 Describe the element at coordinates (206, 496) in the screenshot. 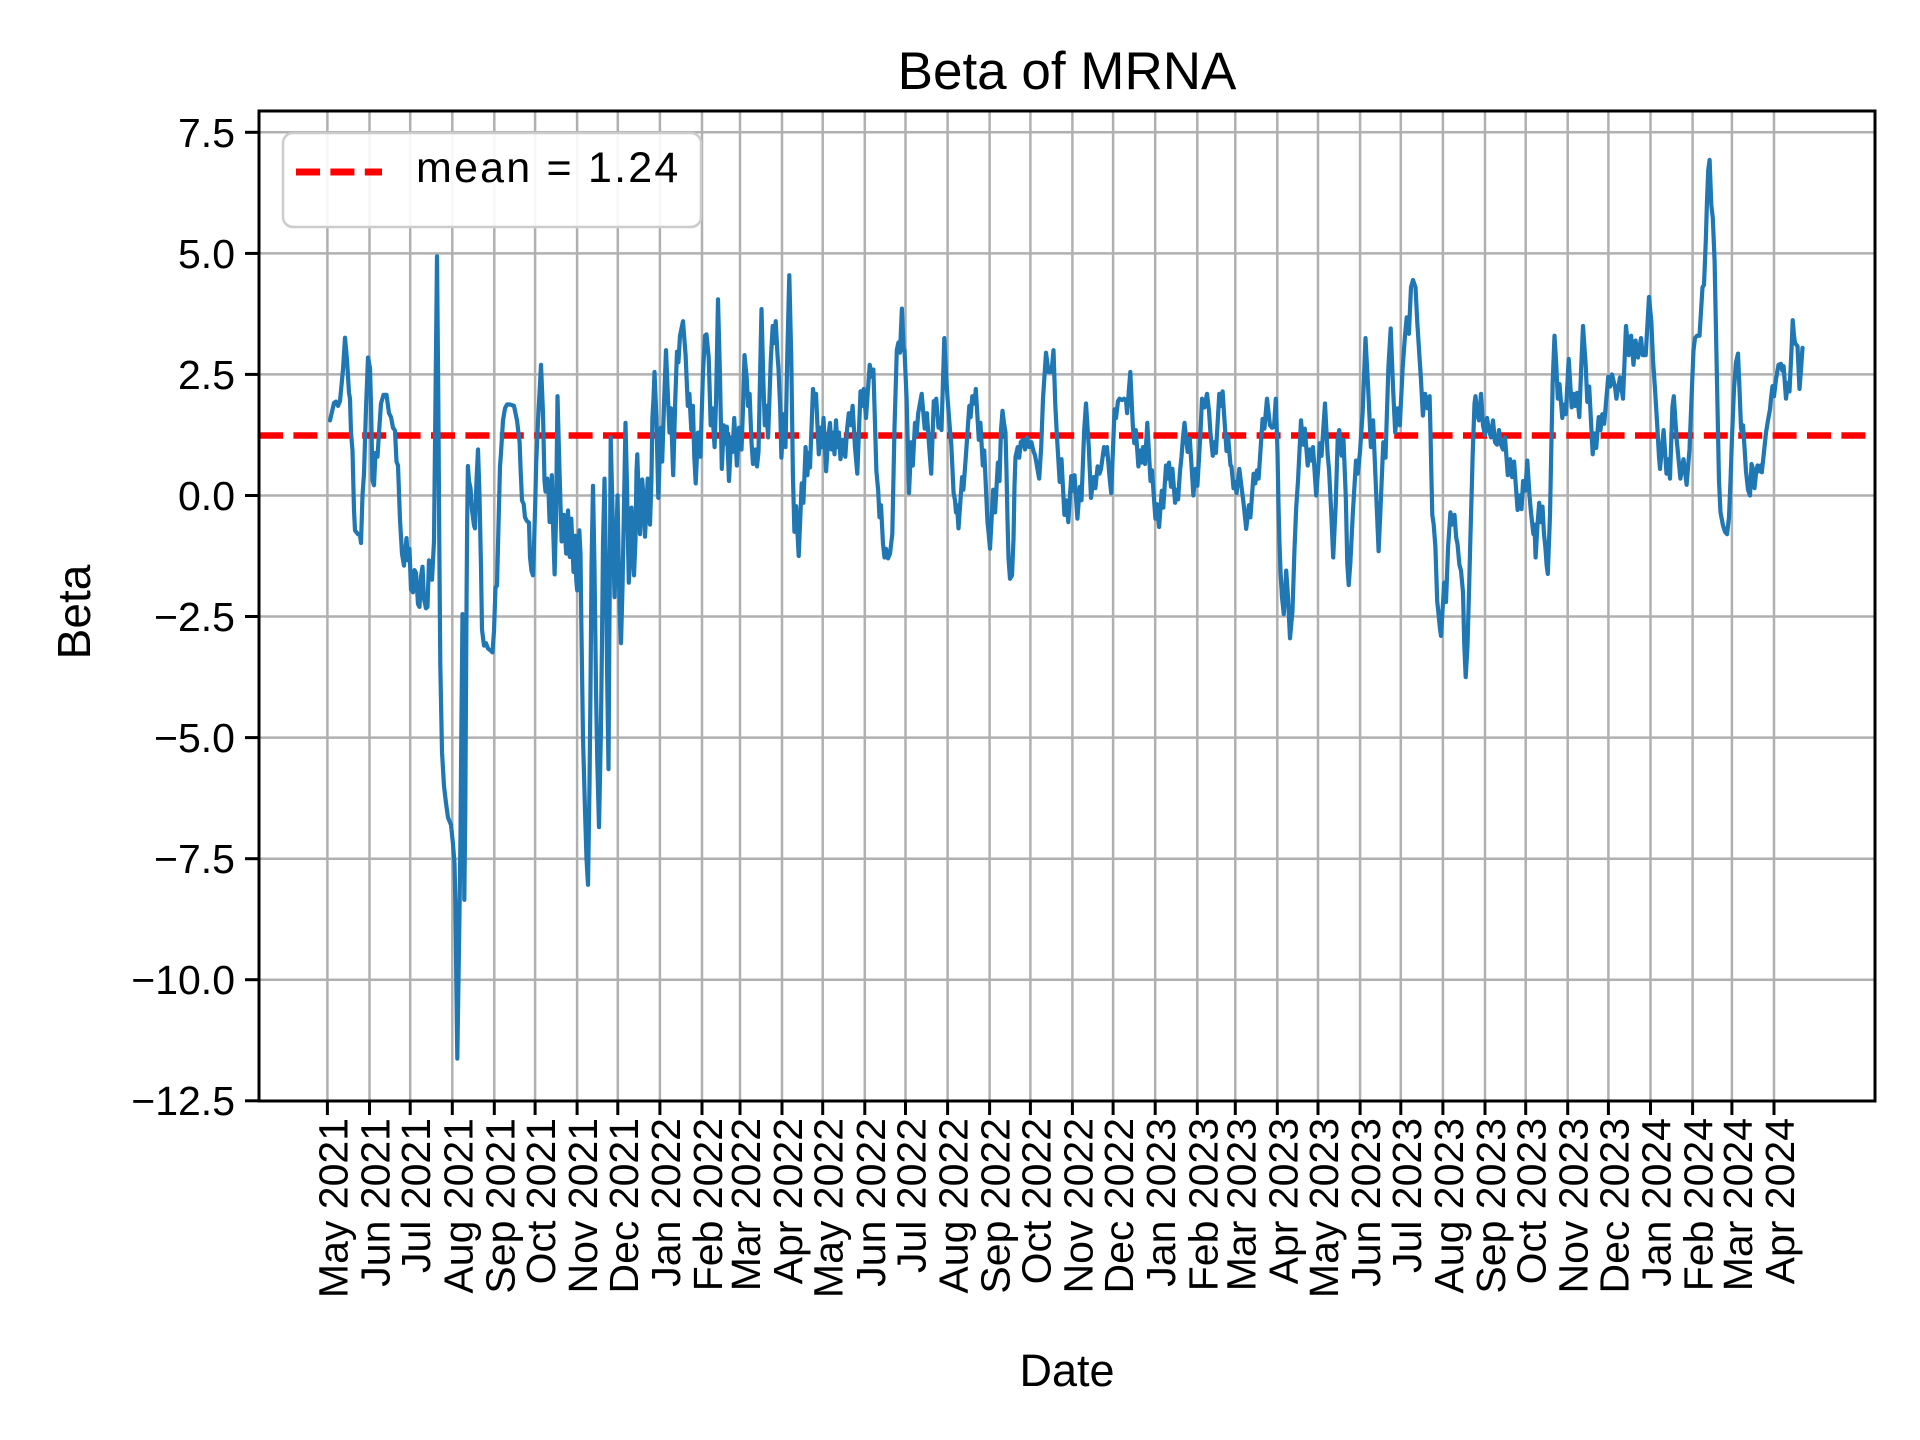

I see `svg-text: 0.0` at that location.